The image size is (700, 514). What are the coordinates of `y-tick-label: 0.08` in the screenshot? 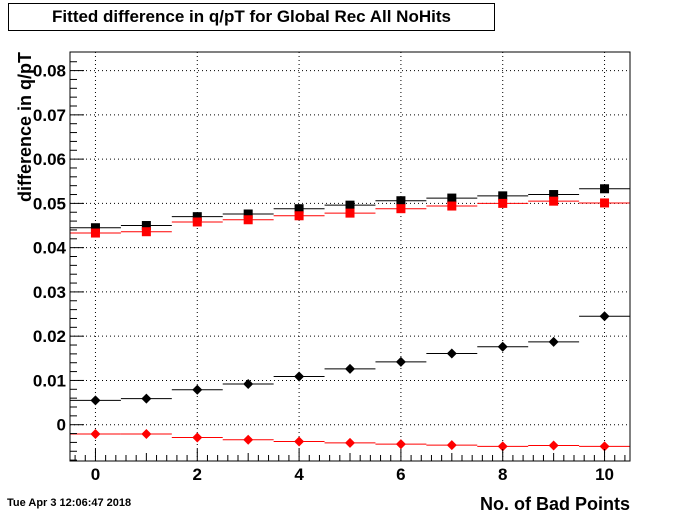 It's located at (49, 71).